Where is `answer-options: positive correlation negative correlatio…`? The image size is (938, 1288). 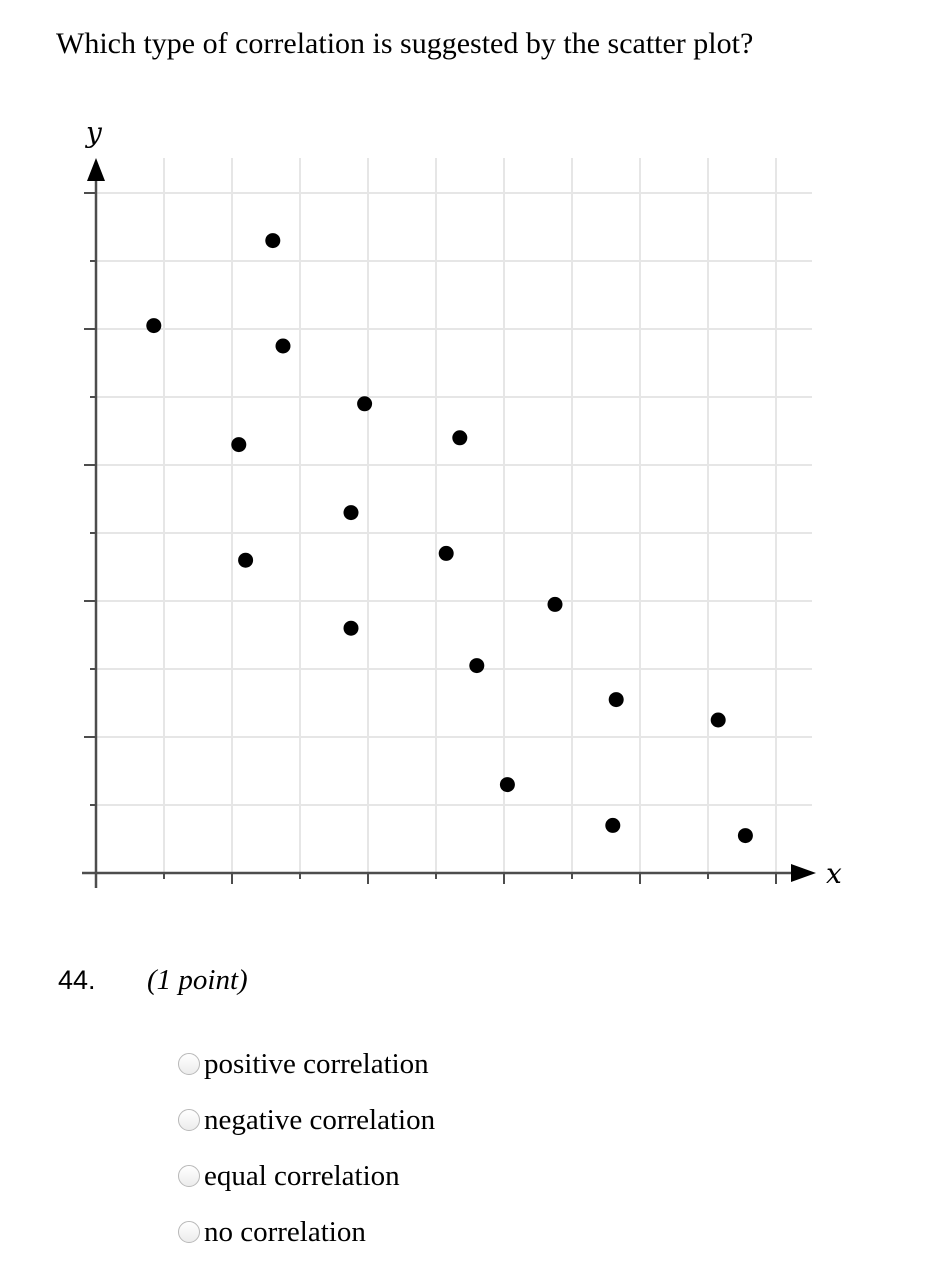
answer-options: positive correlation negative correlatio… is located at coordinates (306, 1148).